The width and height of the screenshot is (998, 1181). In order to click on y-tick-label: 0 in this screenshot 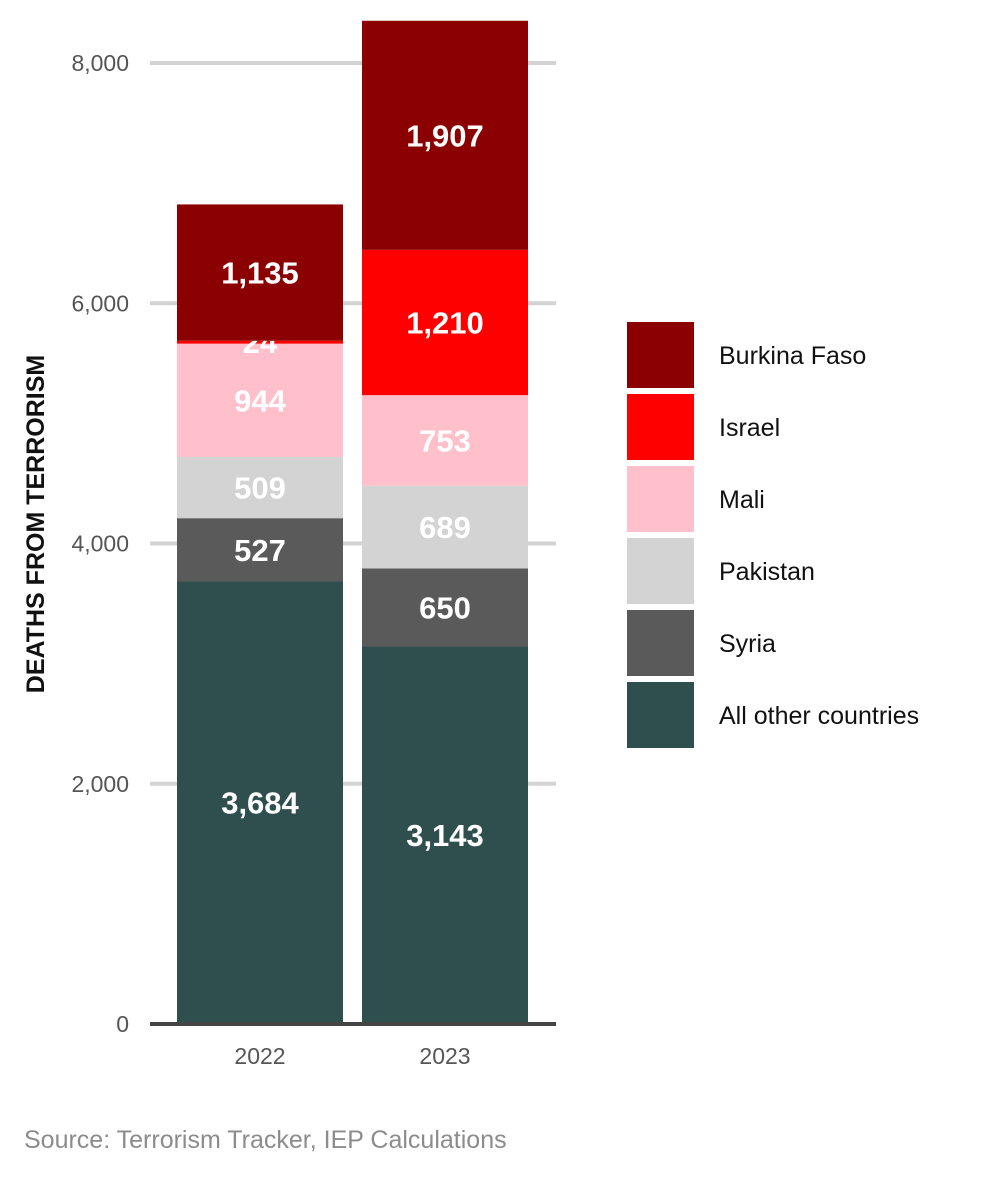, I will do `click(122, 1024)`.